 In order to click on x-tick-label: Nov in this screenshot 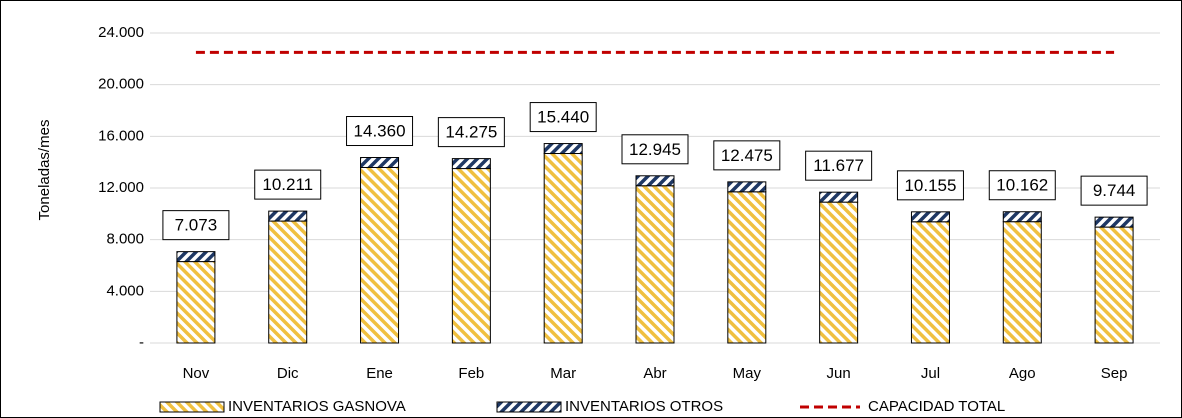, I will do `click(196, 373)`.